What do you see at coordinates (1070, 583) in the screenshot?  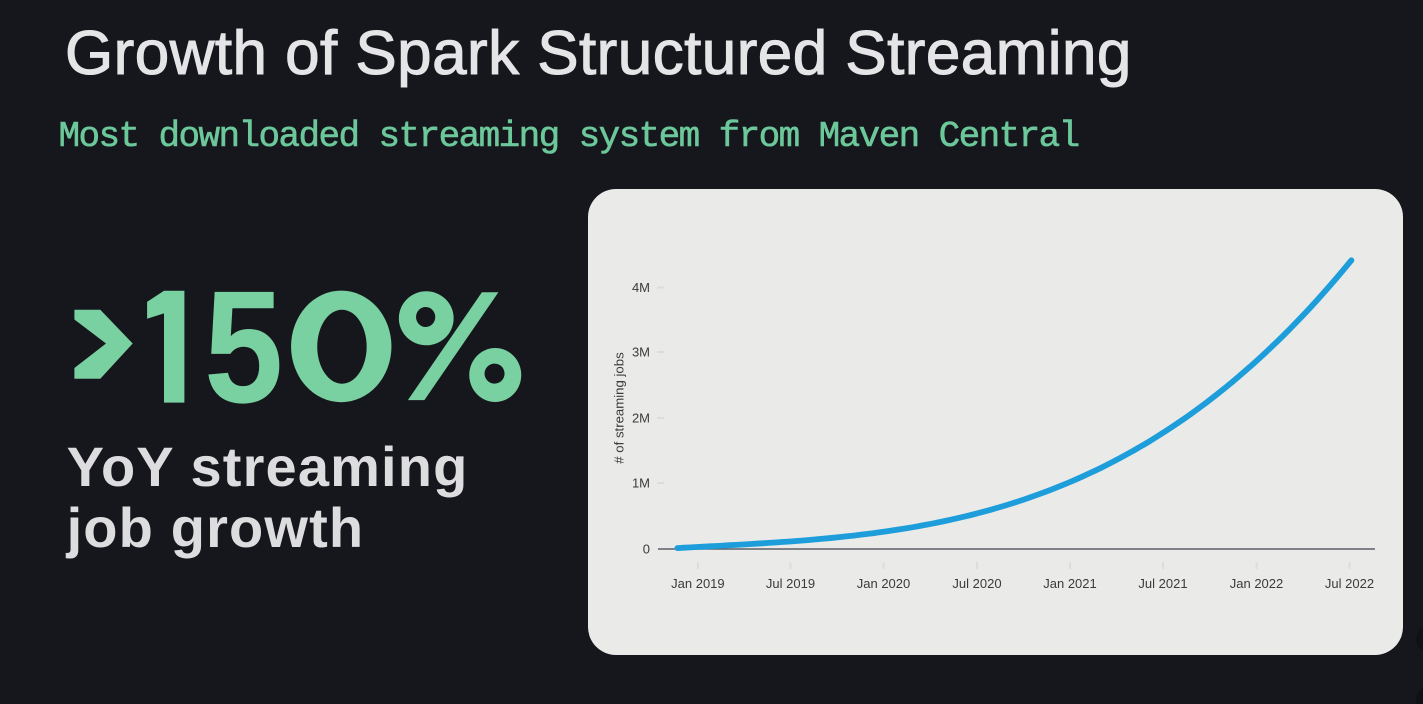 I see `svg-text: Jan 2021` at bounding box center [1070, 583].